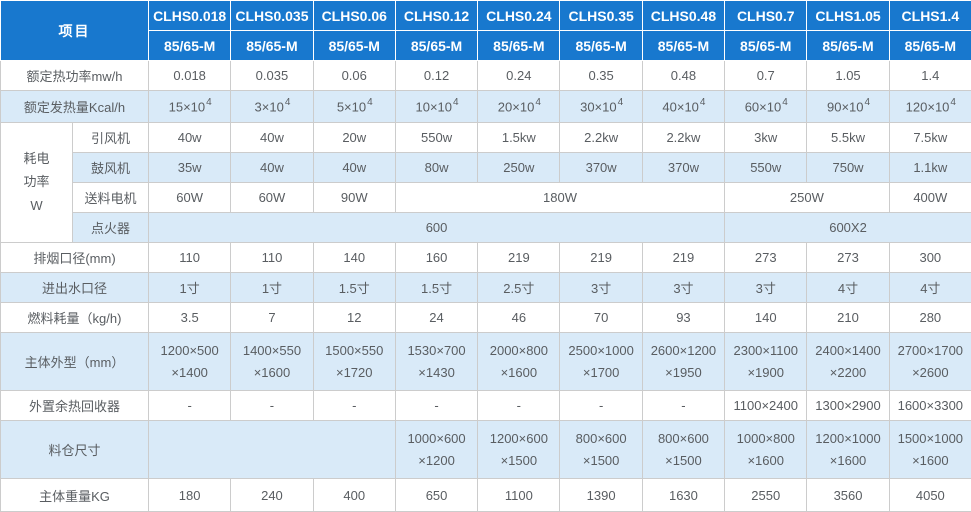  I want to click on value-cell: 5×104, so click(354, 107).